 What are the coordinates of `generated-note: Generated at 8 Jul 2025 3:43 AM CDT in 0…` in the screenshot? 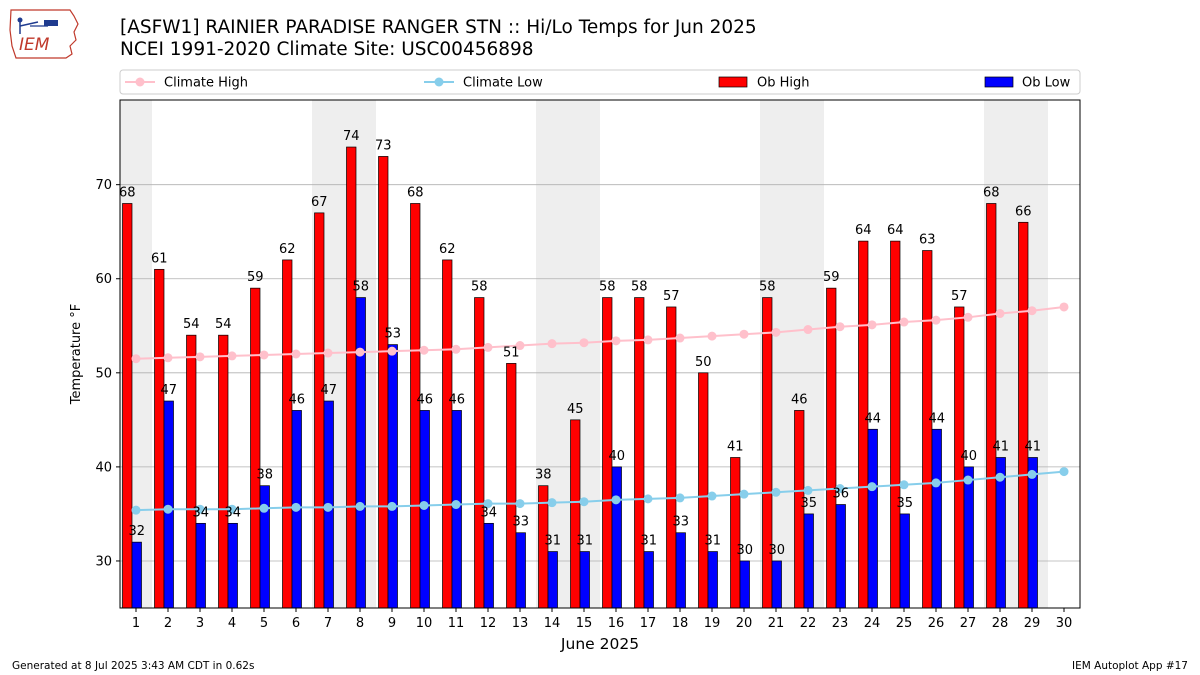 It's located at (133, 666).